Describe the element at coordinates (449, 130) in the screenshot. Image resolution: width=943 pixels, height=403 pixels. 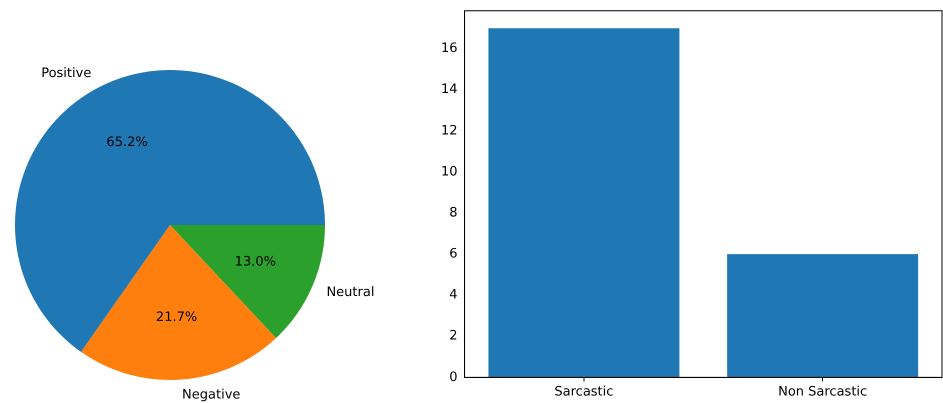
I see `y-tick-label: 12` at that location.